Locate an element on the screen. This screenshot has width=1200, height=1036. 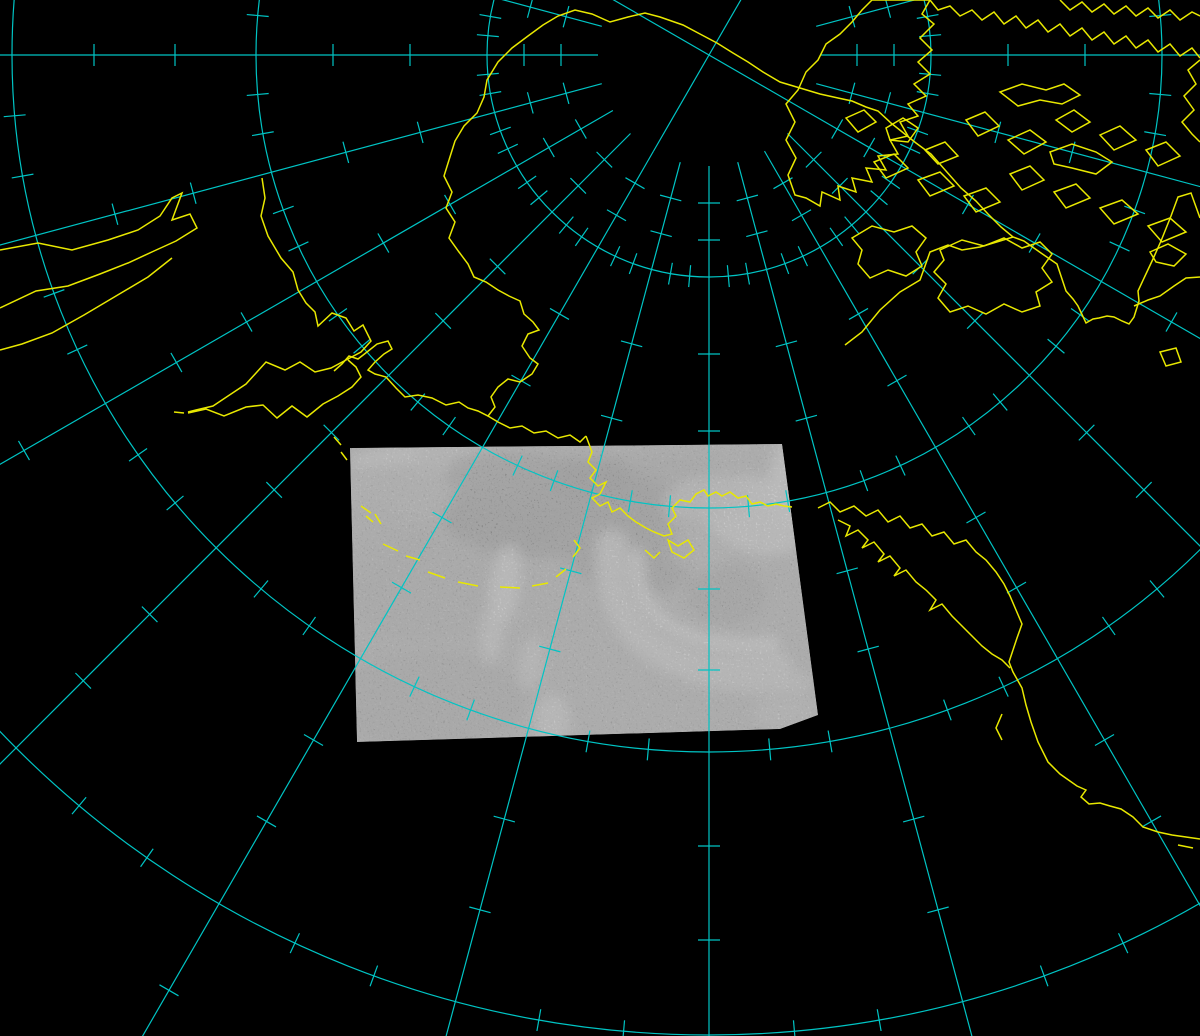
kenai-chugach-coast is located at coordinates (920, 576).